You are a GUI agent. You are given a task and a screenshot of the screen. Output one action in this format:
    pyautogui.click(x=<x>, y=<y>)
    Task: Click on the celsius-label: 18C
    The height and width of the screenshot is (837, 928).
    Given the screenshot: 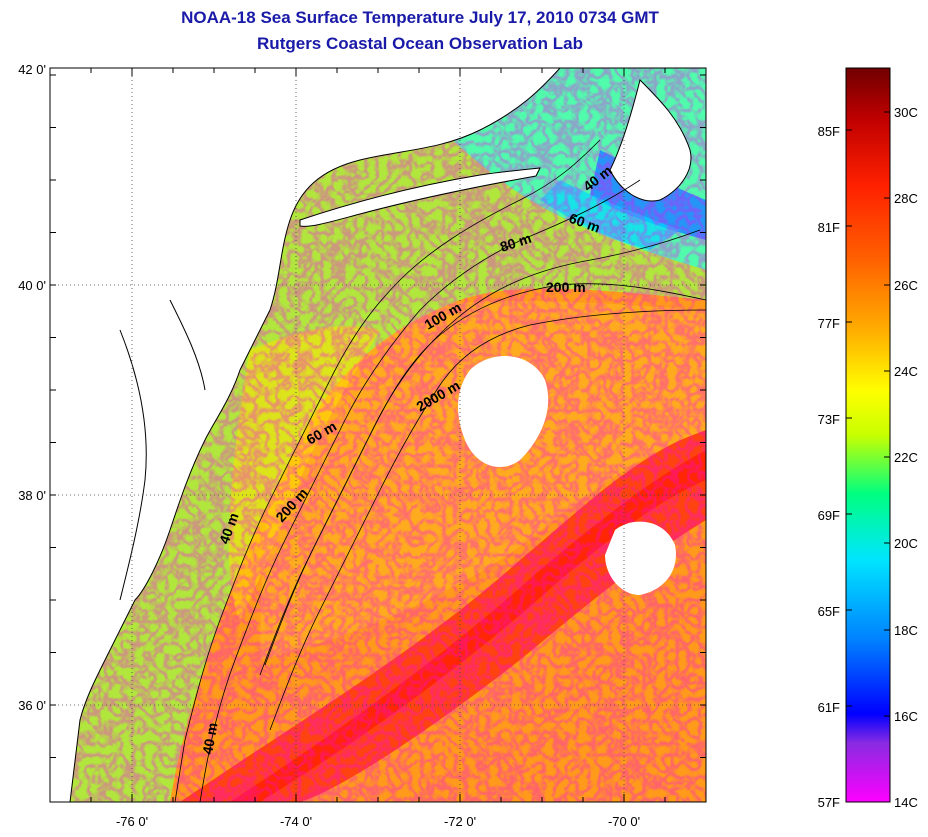 What is the action you would take?
    pyautogui.click(x=906, y=630)
    